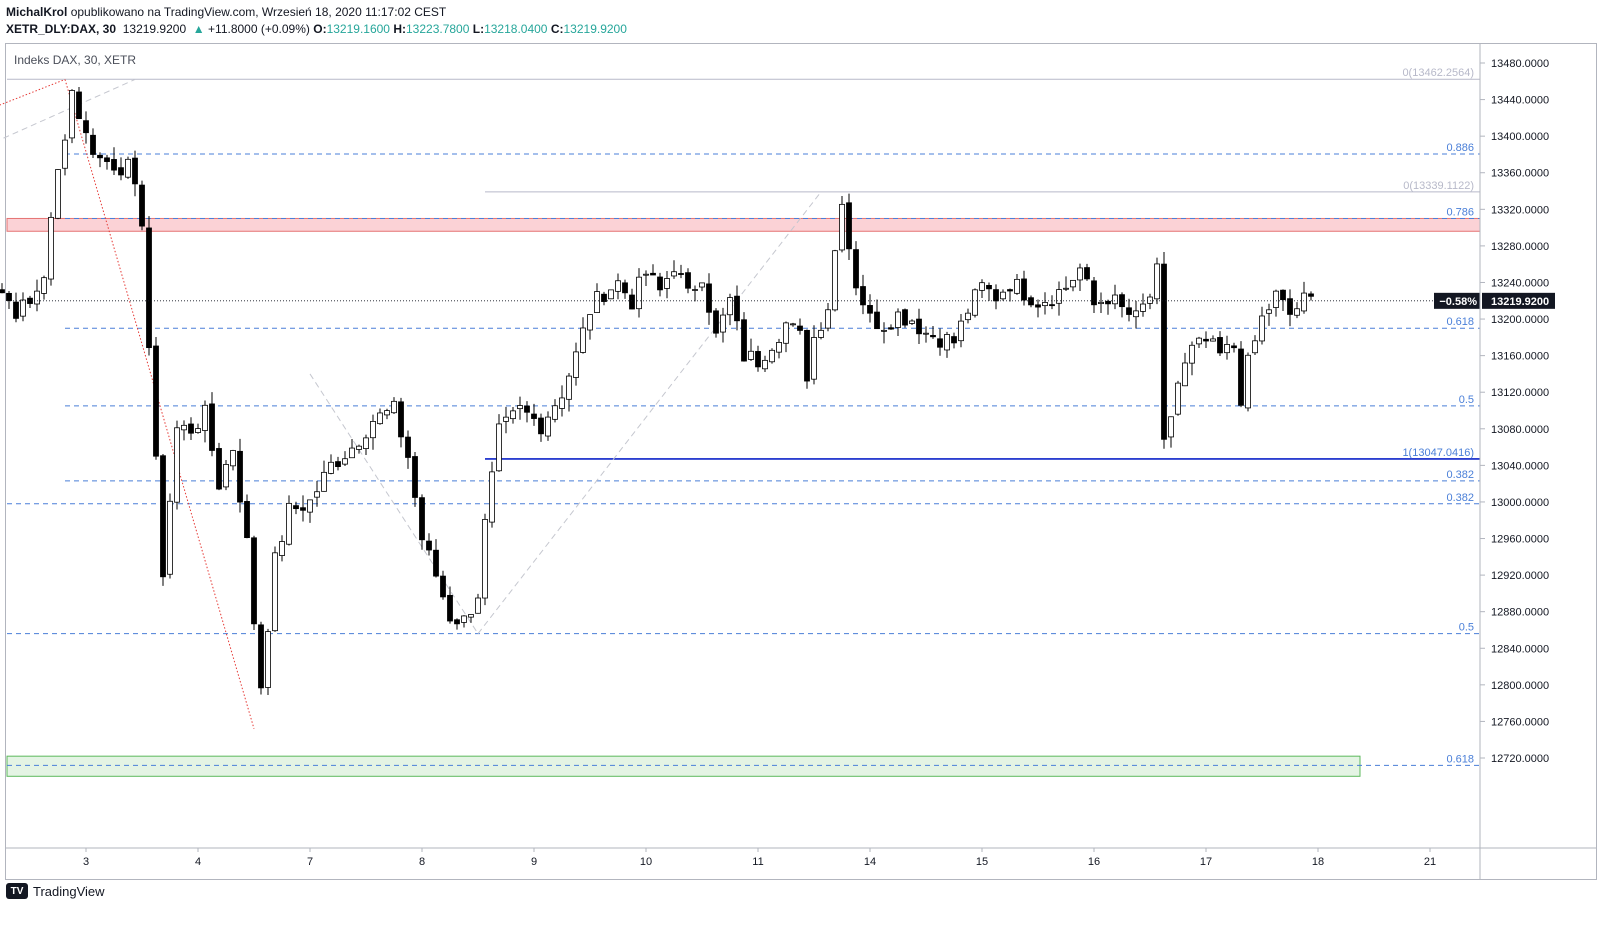 The height and width of the screenshot is (930, 1603). Describe the element at coordinates (1520, 137) in the screenshot. I see `y-tick-label: 13400.0000` at that location.